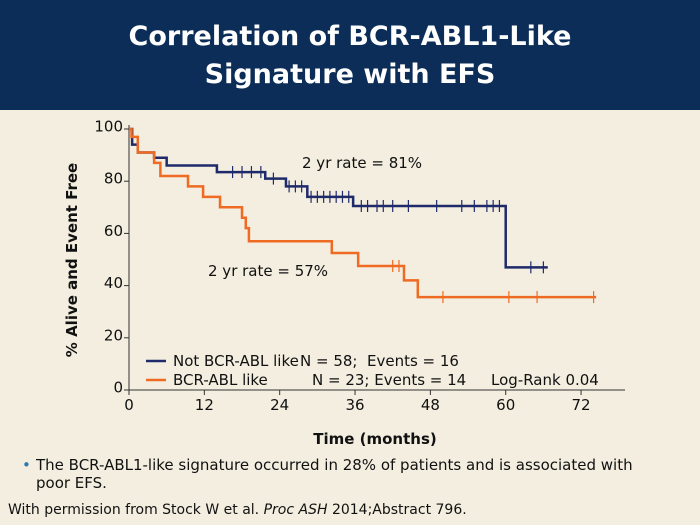 This screenshot has height=525, width=700. What do you see at coordinates (505, 405) in the screenshot?
I see `x-tick-label: 60` at bounding box center [505, 405].